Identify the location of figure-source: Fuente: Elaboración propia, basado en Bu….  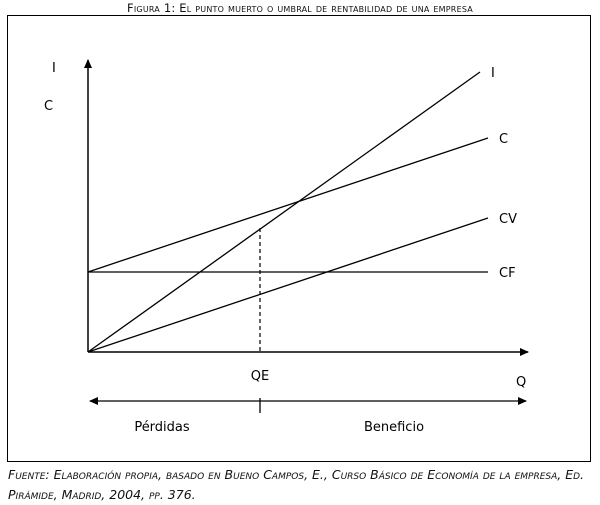
(296, 484).